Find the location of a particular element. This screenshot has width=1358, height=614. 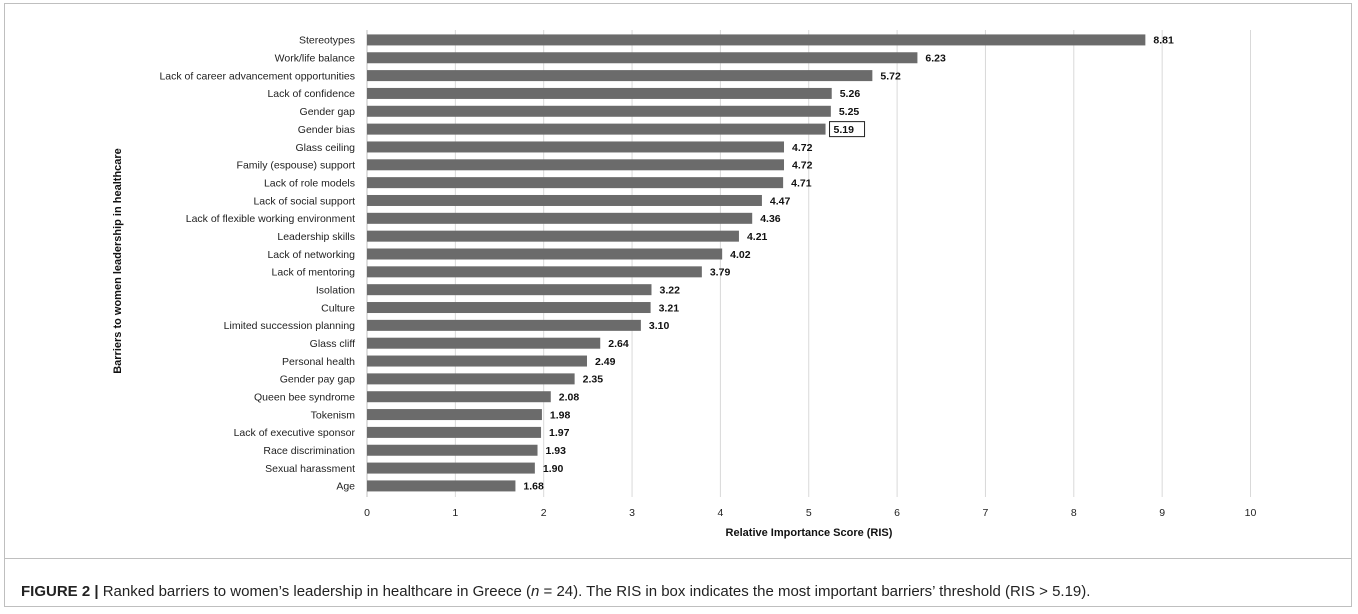

category-label: Tokenism is located at coordinates (333, 415).